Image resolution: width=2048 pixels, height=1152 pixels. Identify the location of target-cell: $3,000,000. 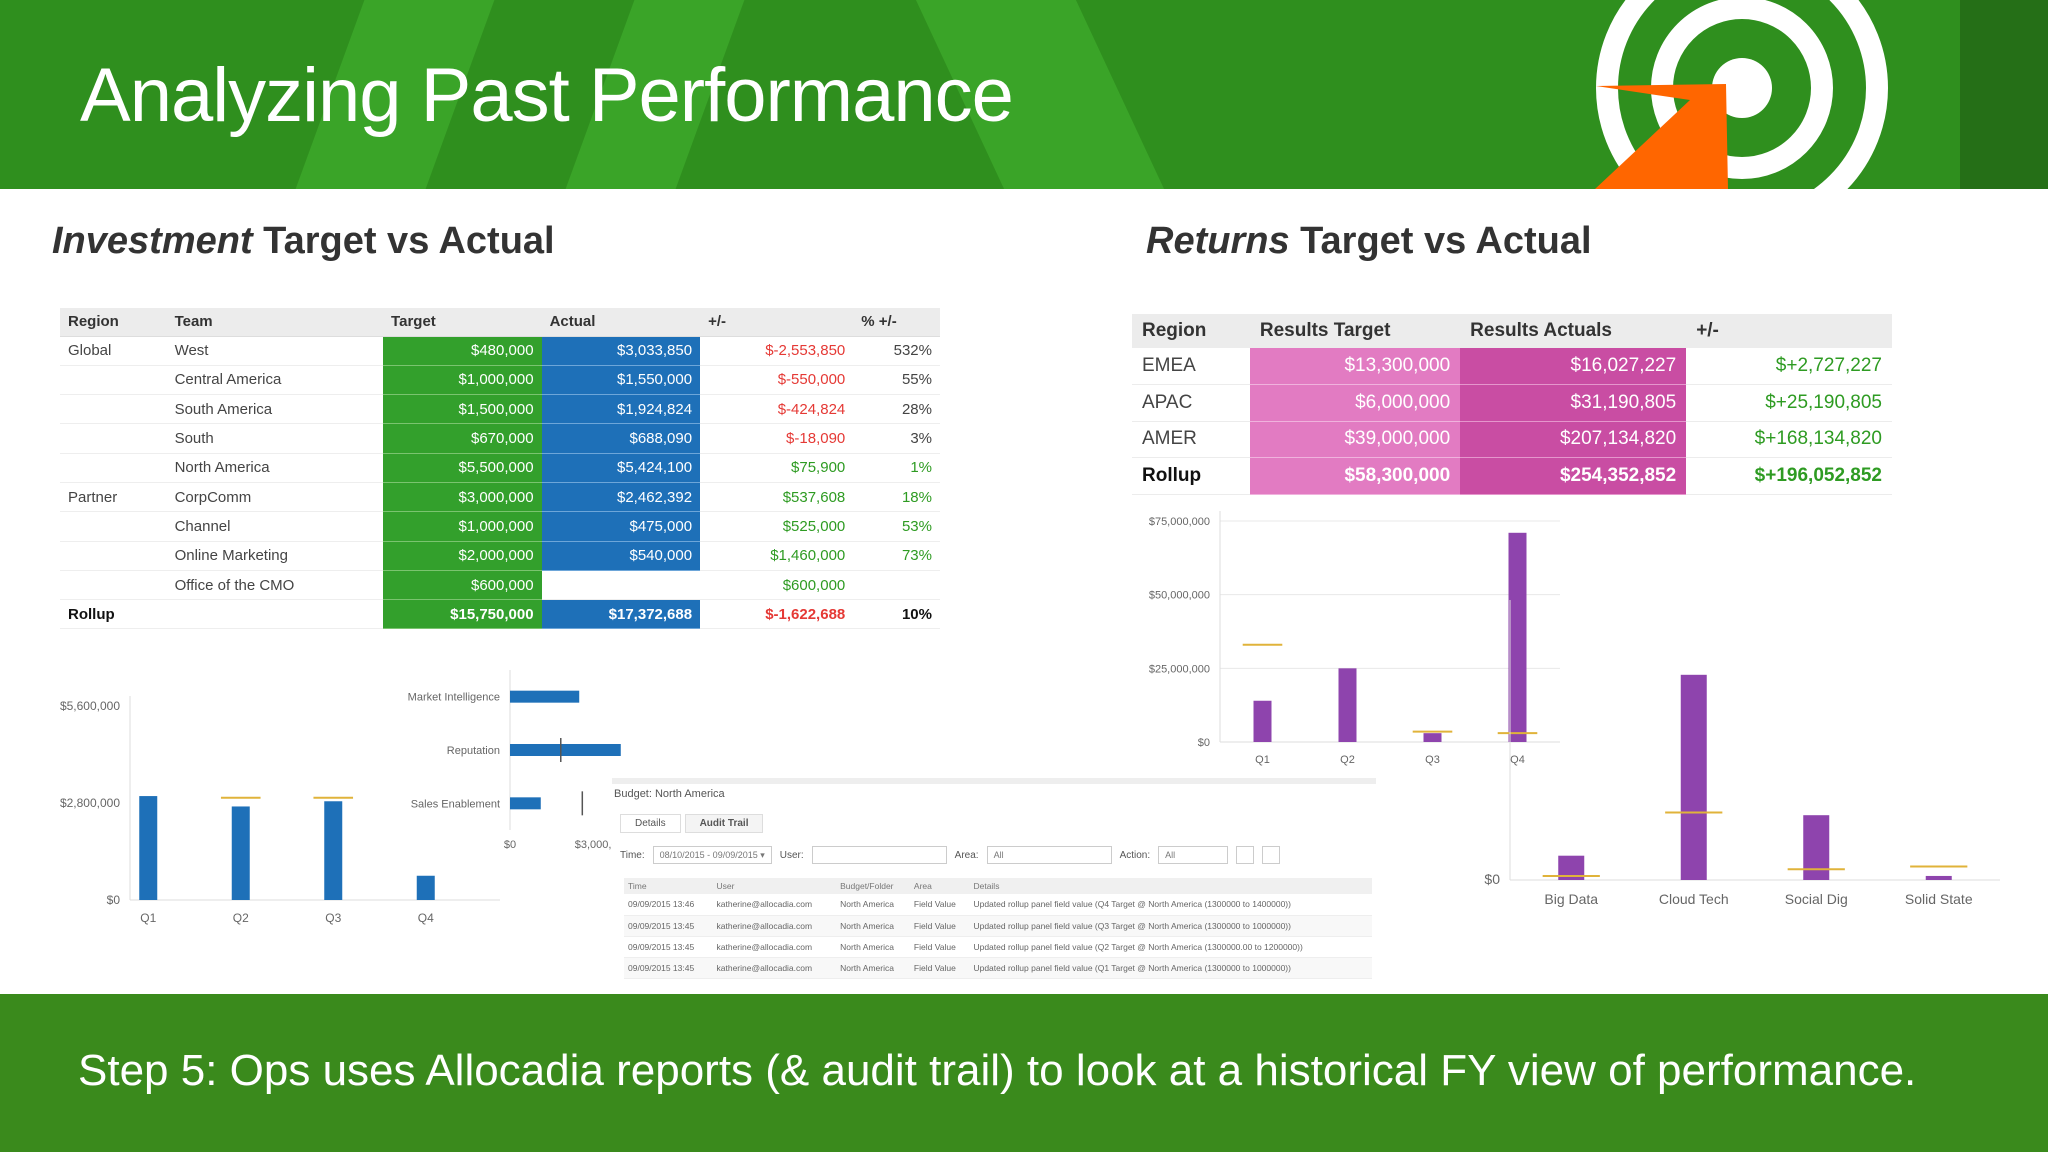
(462, 497).